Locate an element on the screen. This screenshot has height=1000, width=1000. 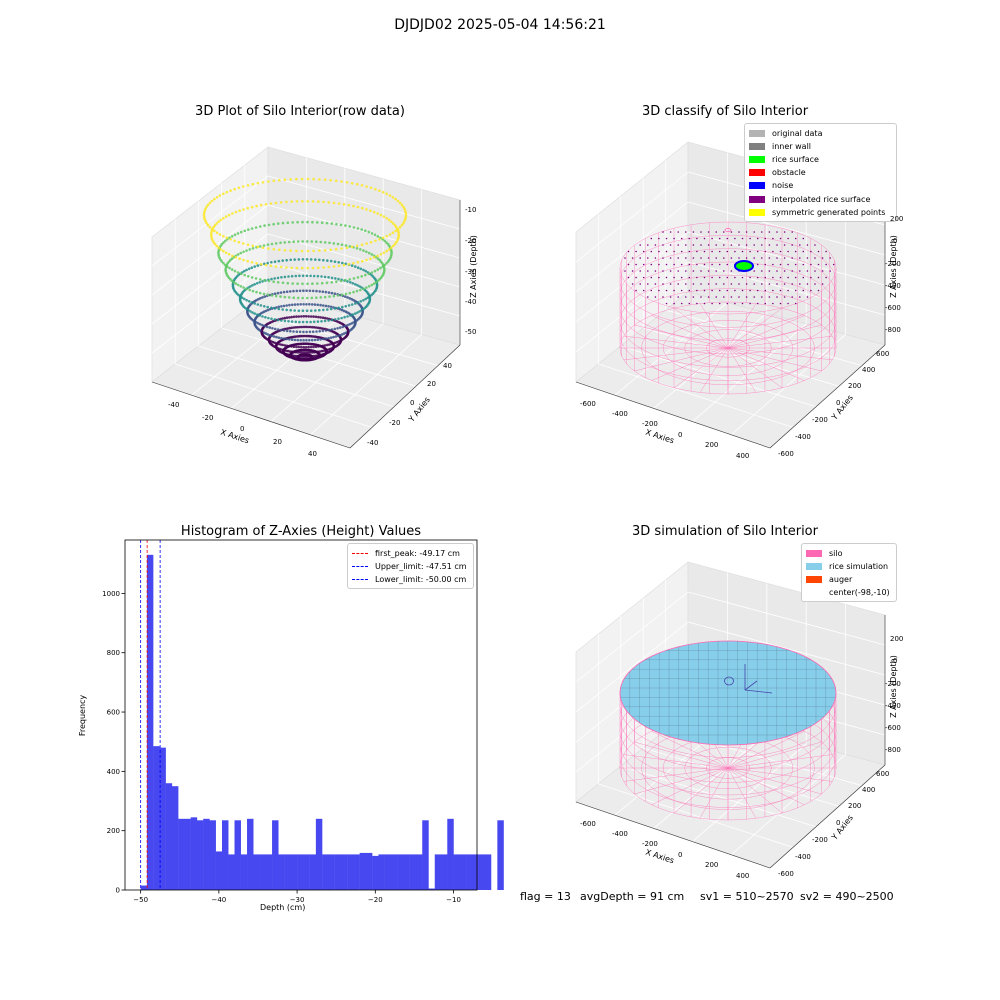
p2-xtick: -600 is located at coordinates (588, 404).